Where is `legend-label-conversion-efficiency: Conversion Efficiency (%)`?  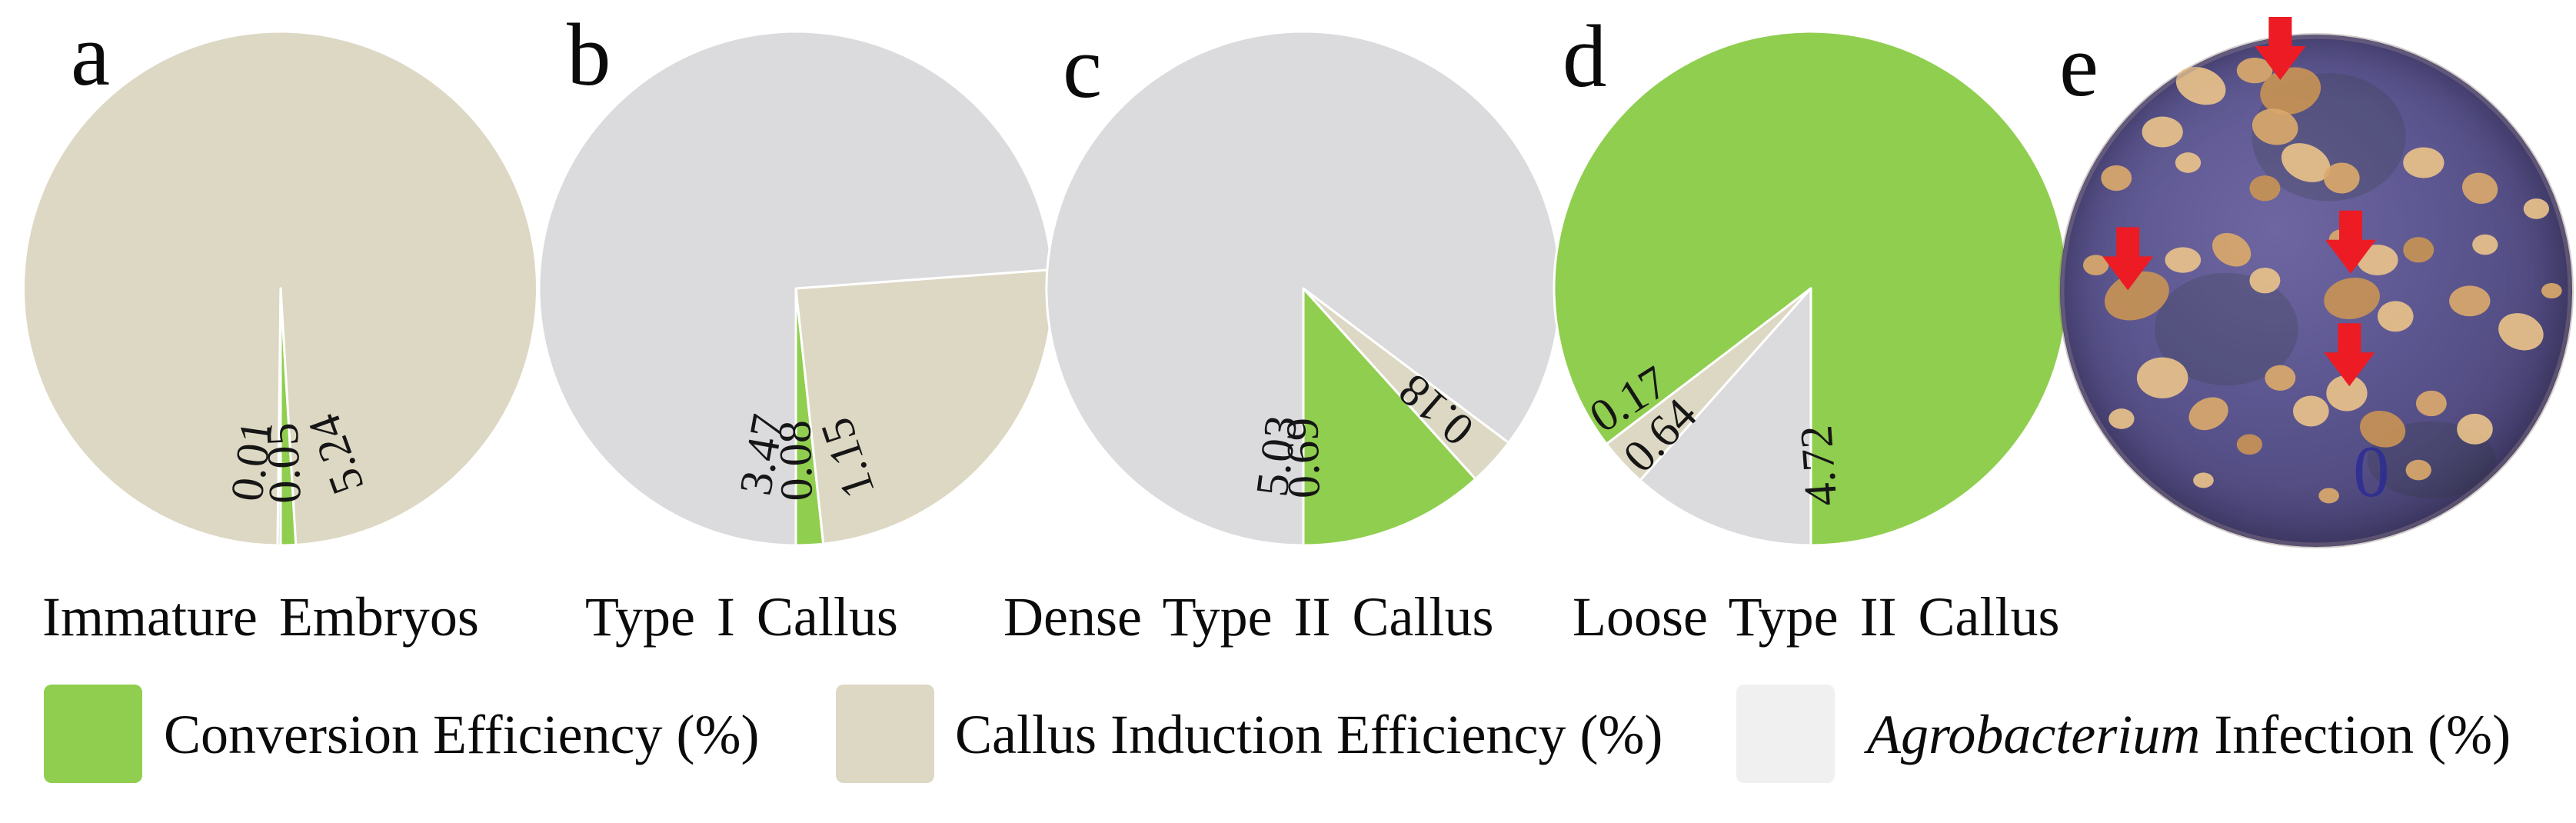 legend-label-conversion-efficiency: Conversion Efficiency (%) is located at coordinates (461, 734).